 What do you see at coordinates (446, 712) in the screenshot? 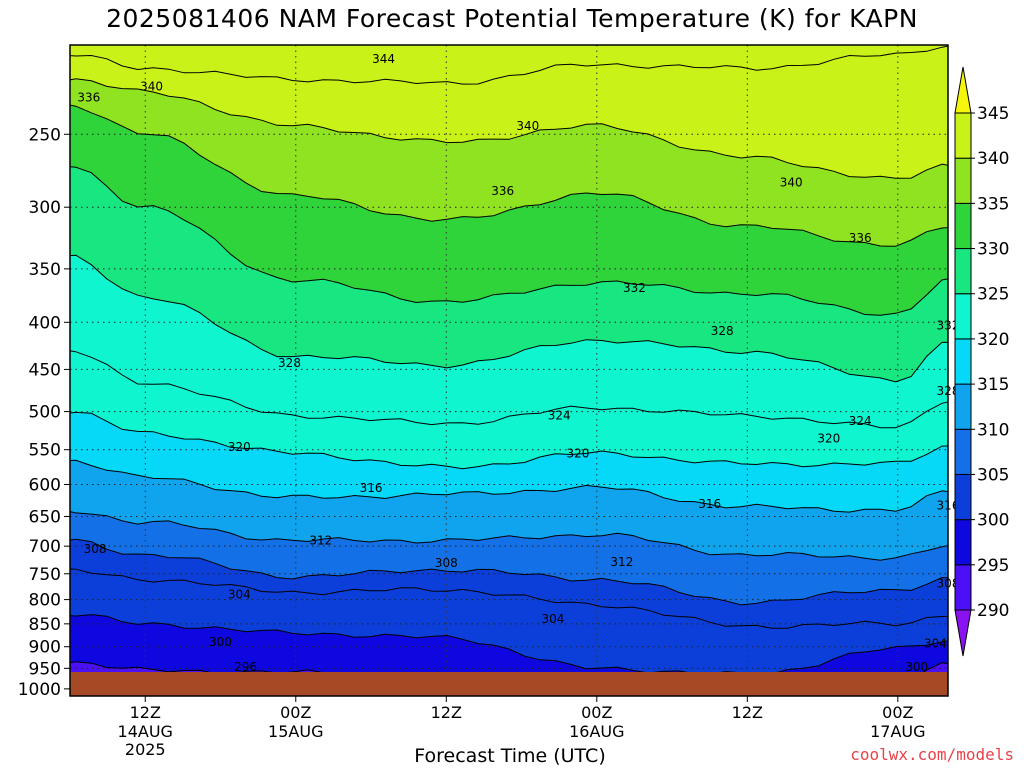
I see `xtick-label-24: 12Z` at bounding box center [446, 712].